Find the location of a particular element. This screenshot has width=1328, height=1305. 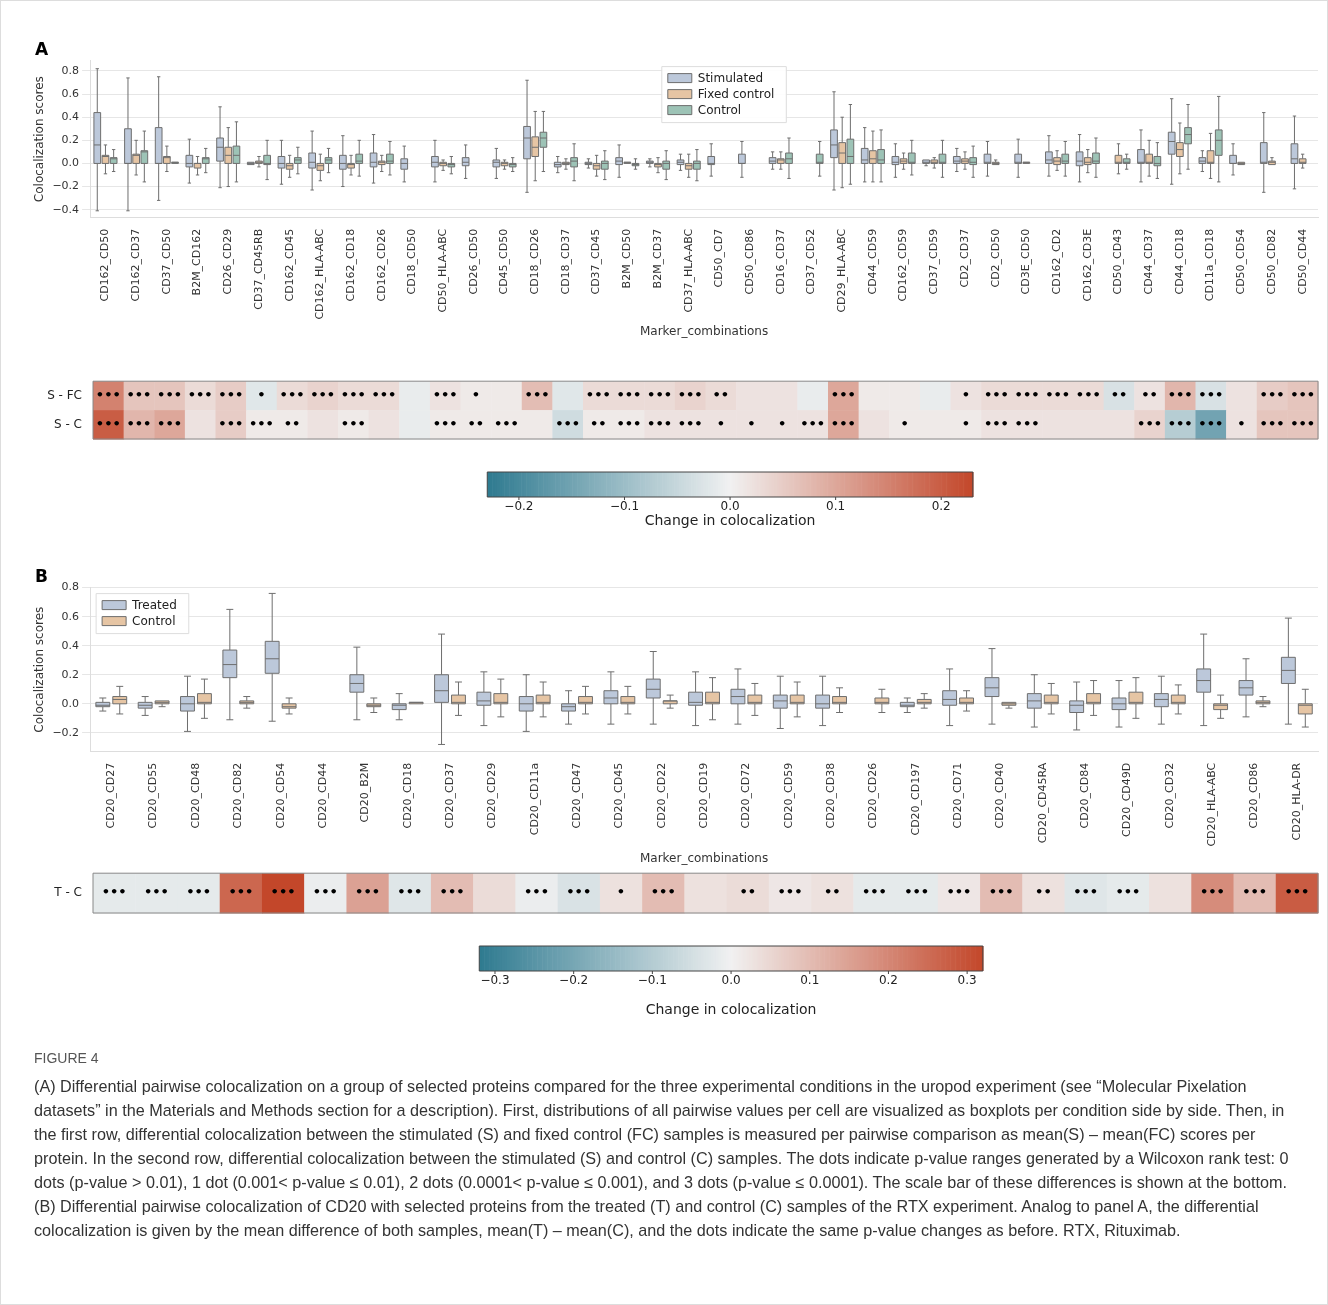

x-tick-label: CD37_CD50 is located at coordinates (166, 261).